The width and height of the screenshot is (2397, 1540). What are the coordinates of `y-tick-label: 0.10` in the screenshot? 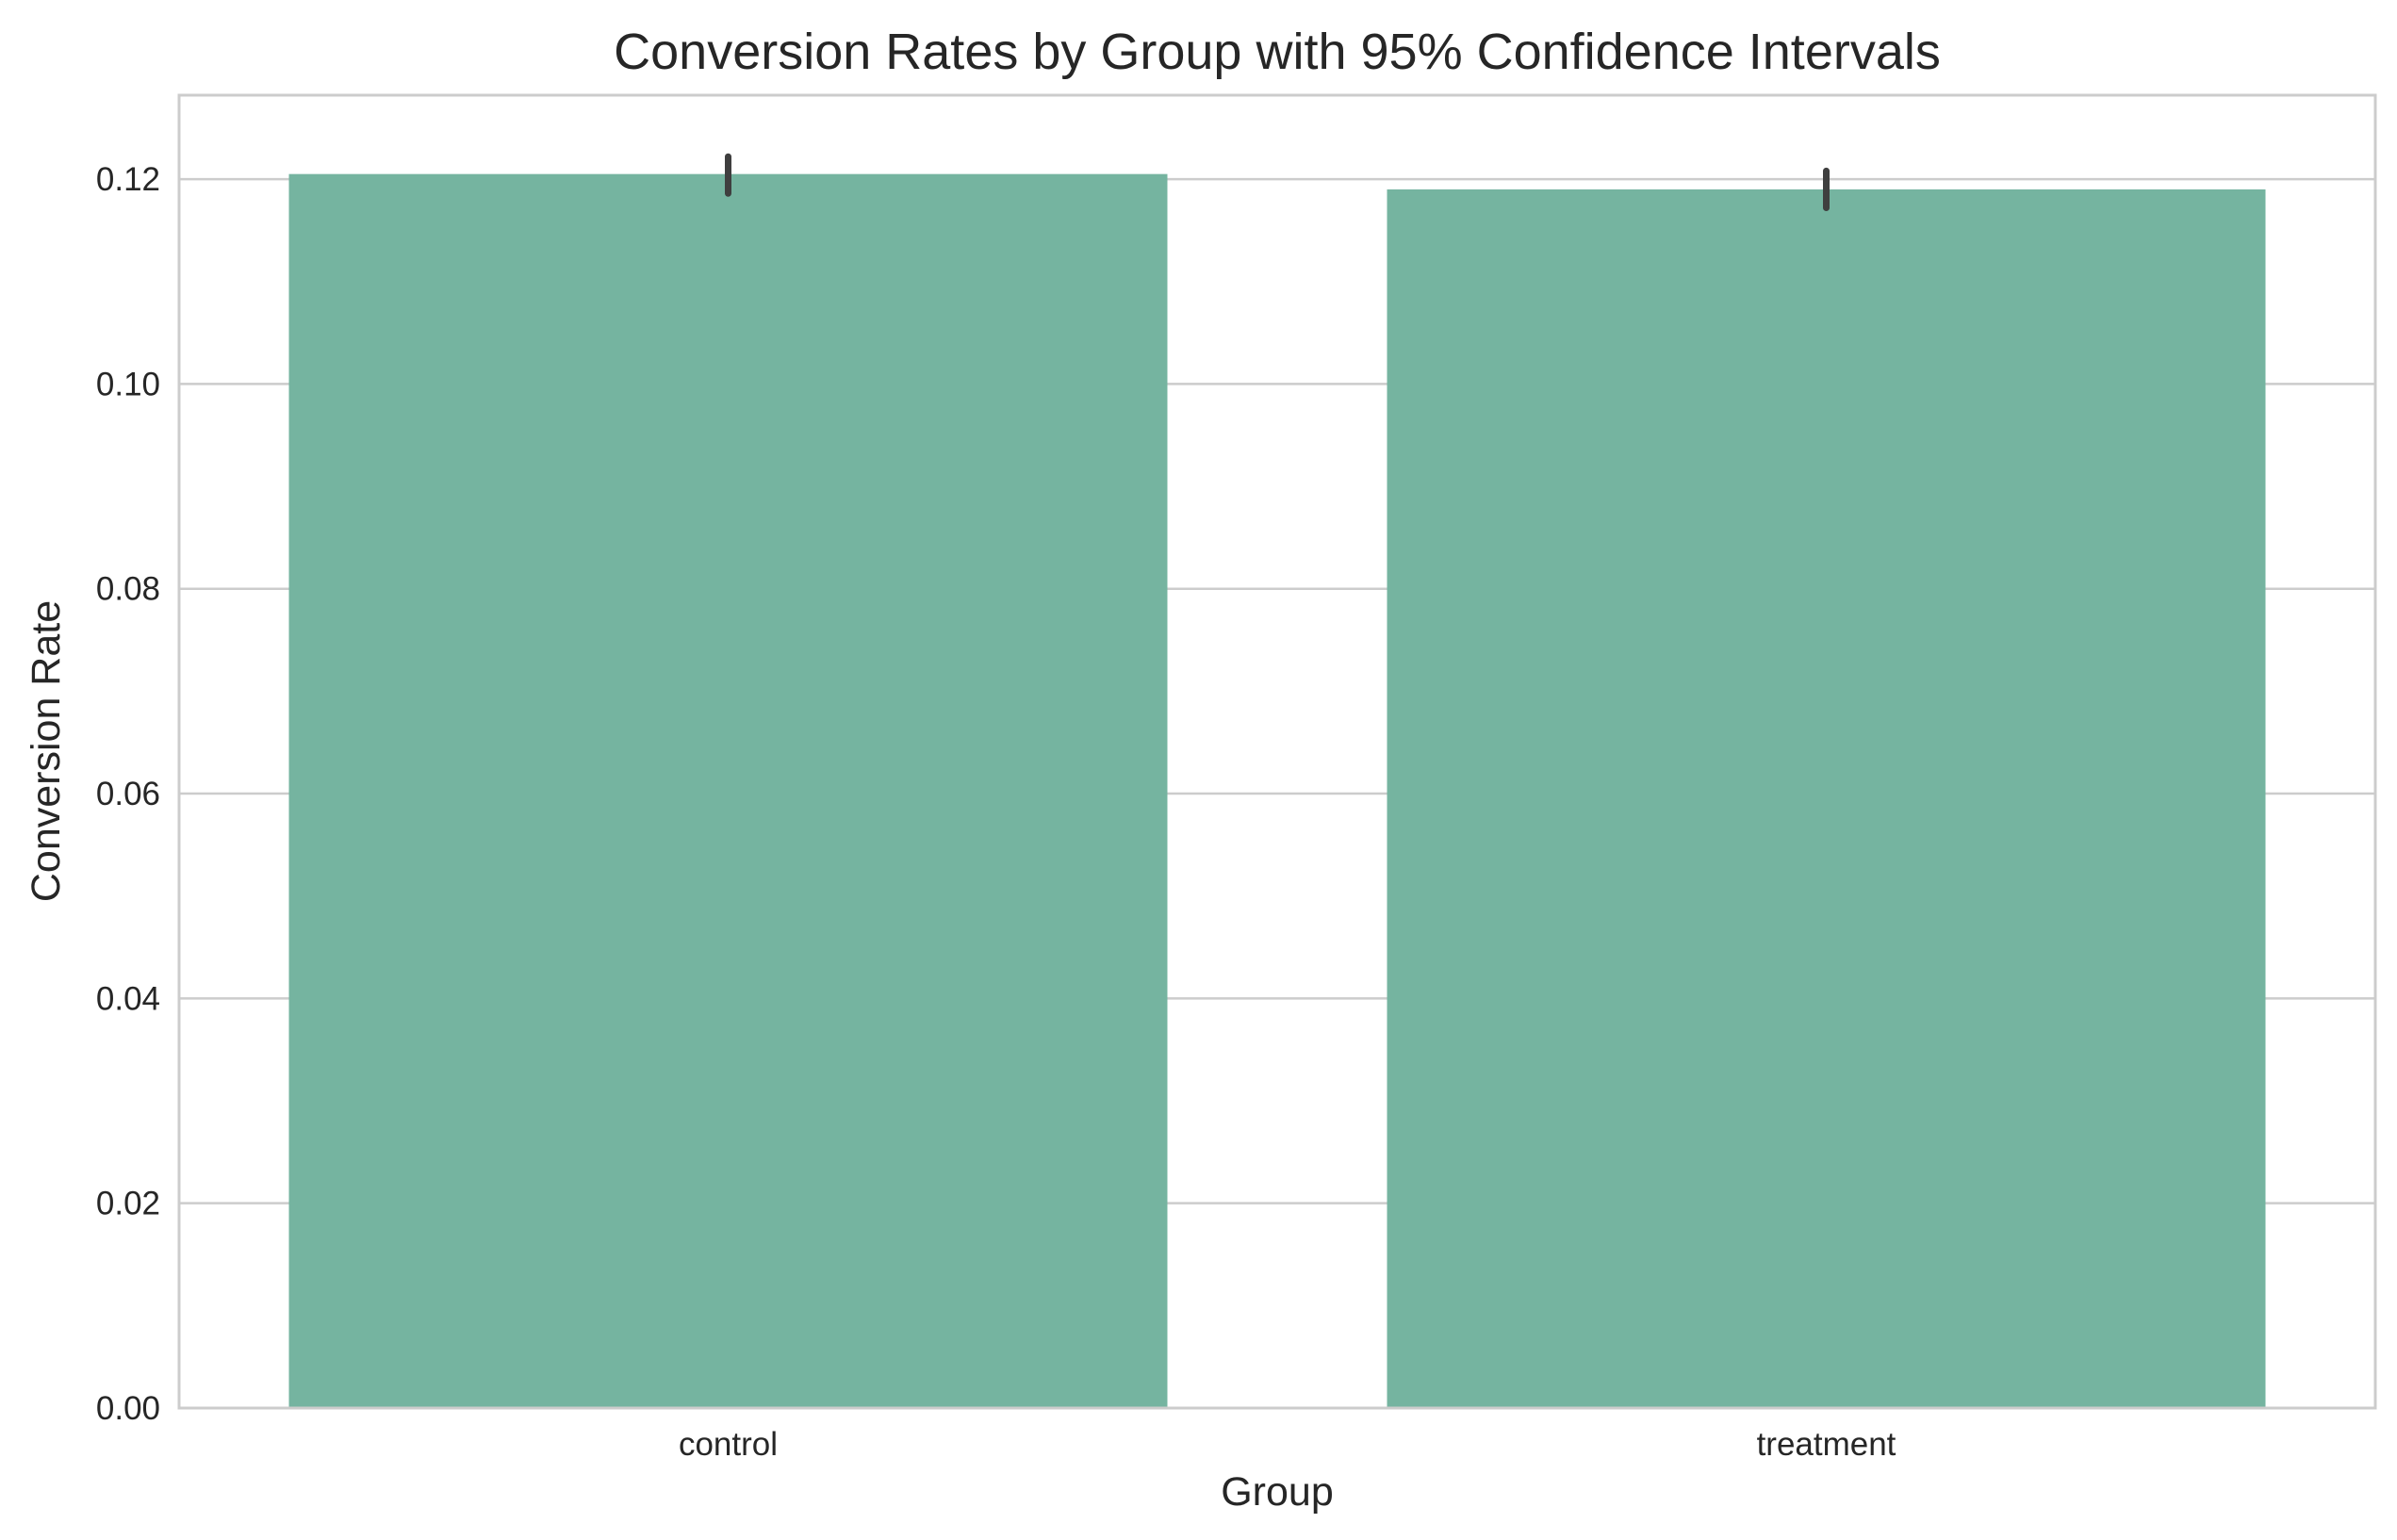 It's located at (128, 384).